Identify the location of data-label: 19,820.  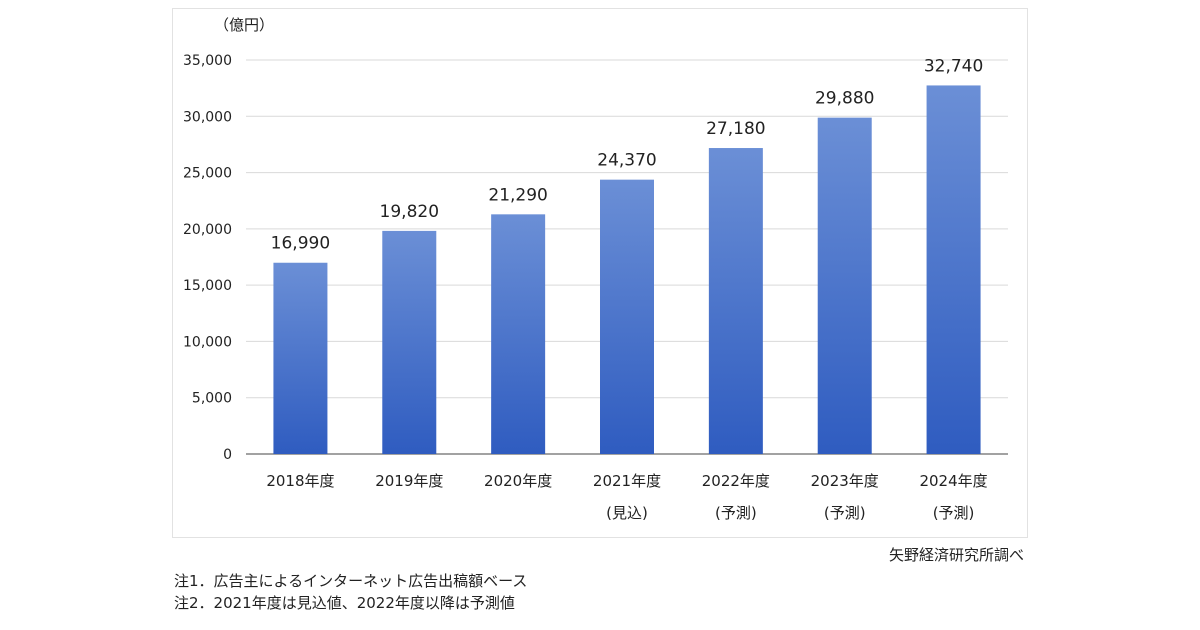
(409, 212).